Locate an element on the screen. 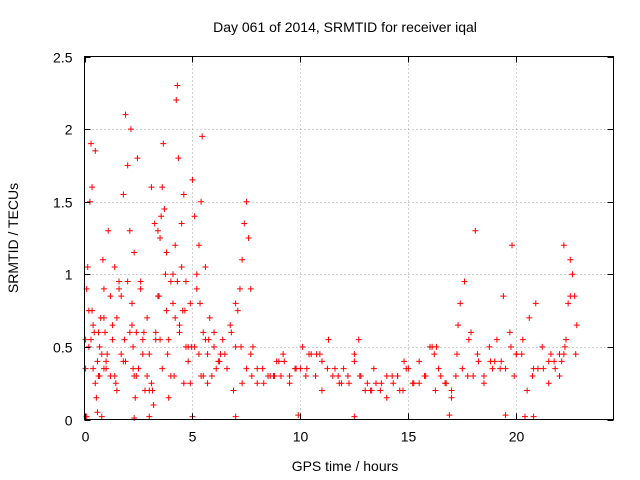 This screenshot has height=480, width=640. y-tick-label: 2 is located at coordinates (69, 130).